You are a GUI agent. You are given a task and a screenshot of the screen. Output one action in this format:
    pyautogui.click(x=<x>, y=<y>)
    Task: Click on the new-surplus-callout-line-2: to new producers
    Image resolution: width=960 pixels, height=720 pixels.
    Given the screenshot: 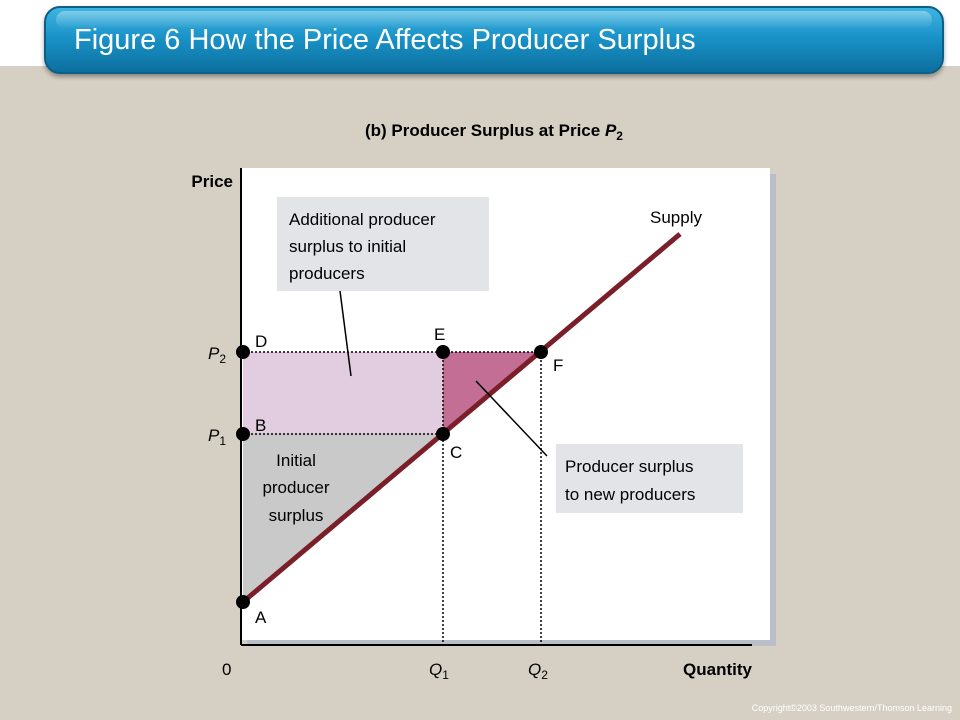 What is the action you would take?
    pyautogui.click(x=630, y=494)
    